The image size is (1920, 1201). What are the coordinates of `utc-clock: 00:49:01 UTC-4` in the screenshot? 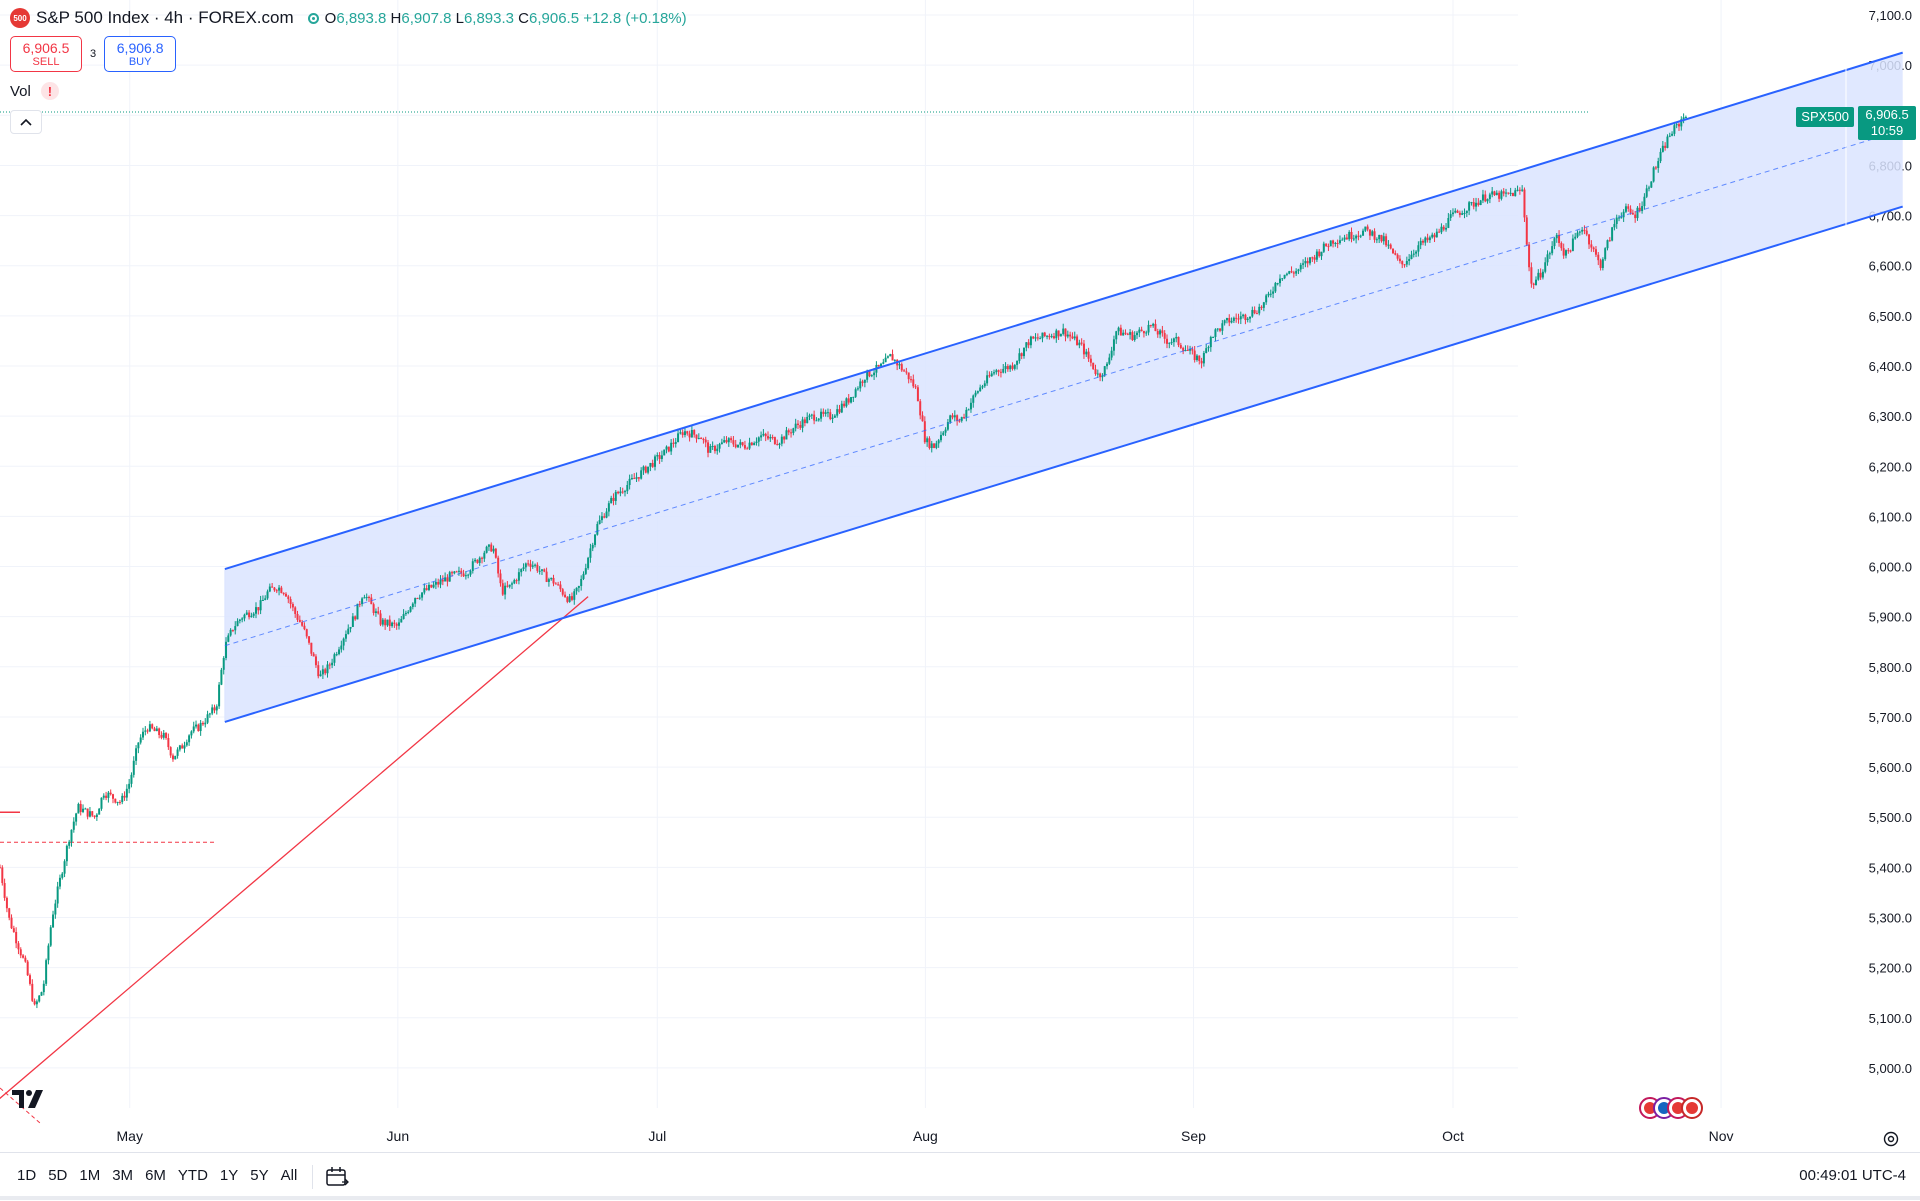 It's located at (1852, 1175).